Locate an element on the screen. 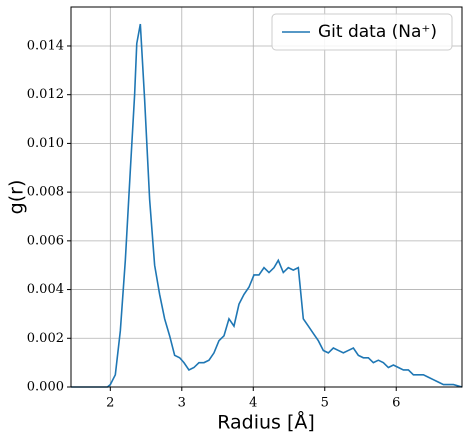  y-tick-label: 0.012 is located at coordinates (45, 94).